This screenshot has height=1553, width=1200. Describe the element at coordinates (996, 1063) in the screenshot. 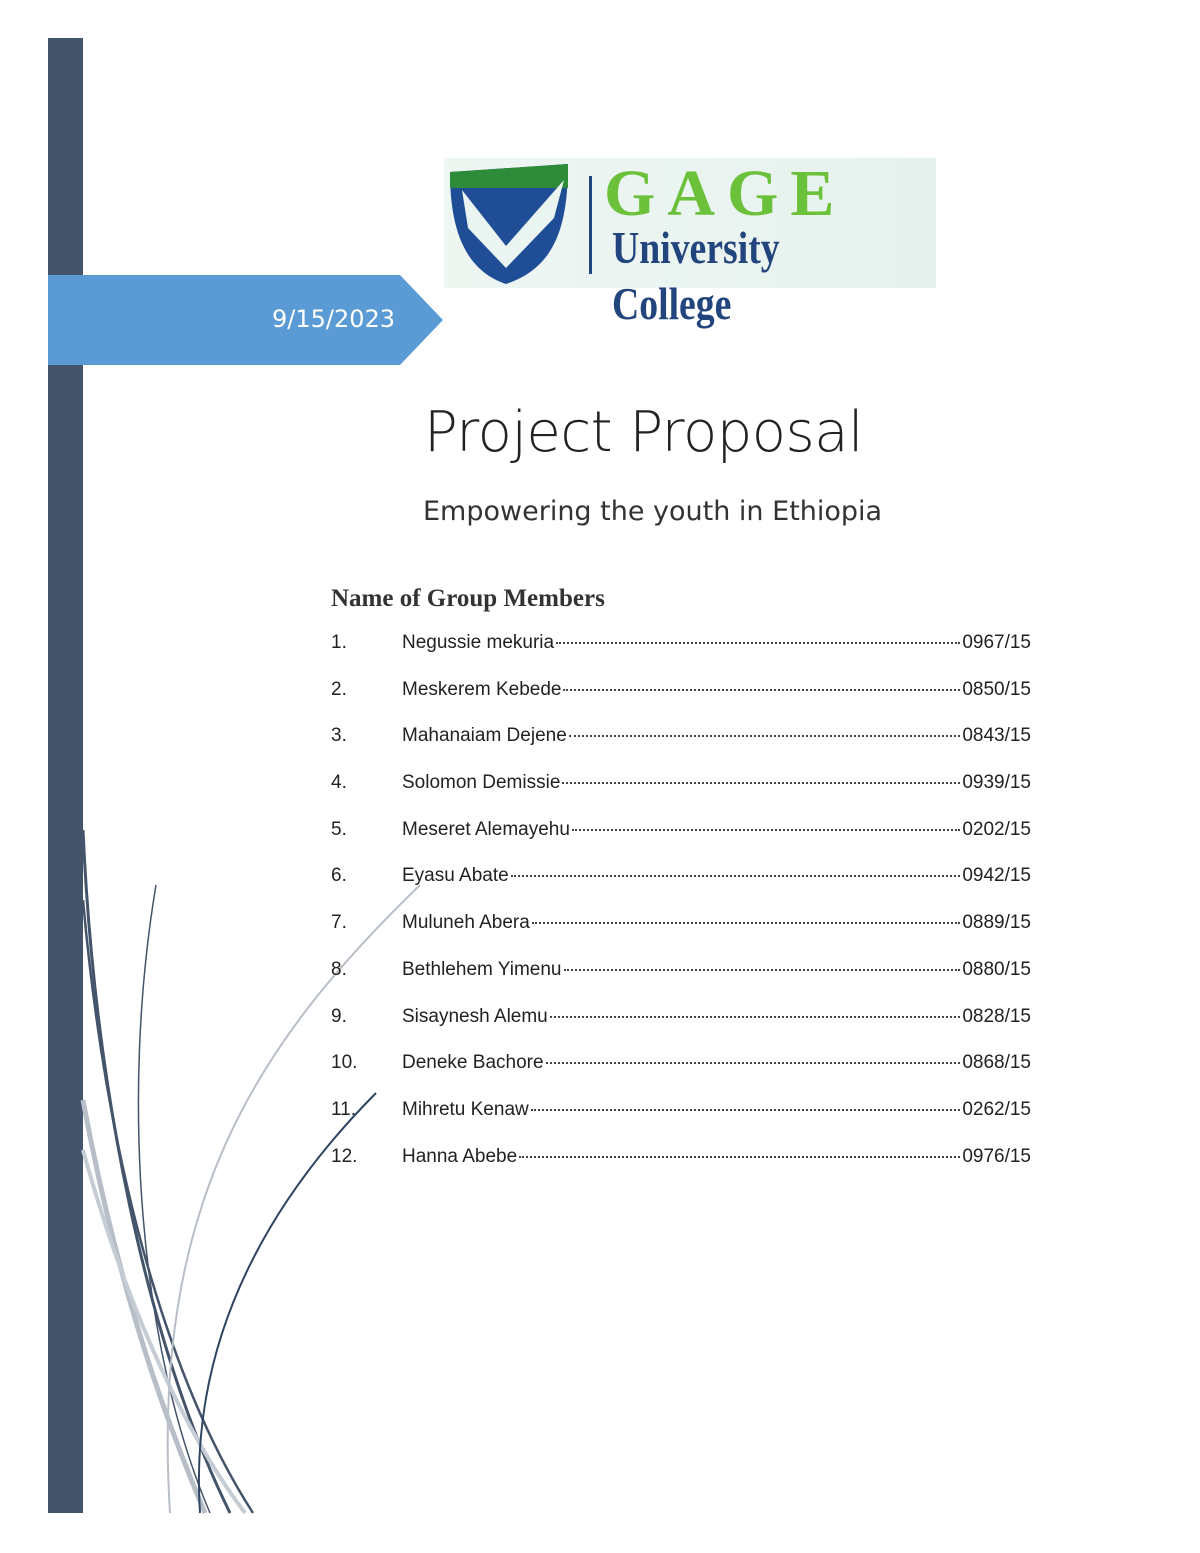

I see `member-id: 0868/15` at that location.